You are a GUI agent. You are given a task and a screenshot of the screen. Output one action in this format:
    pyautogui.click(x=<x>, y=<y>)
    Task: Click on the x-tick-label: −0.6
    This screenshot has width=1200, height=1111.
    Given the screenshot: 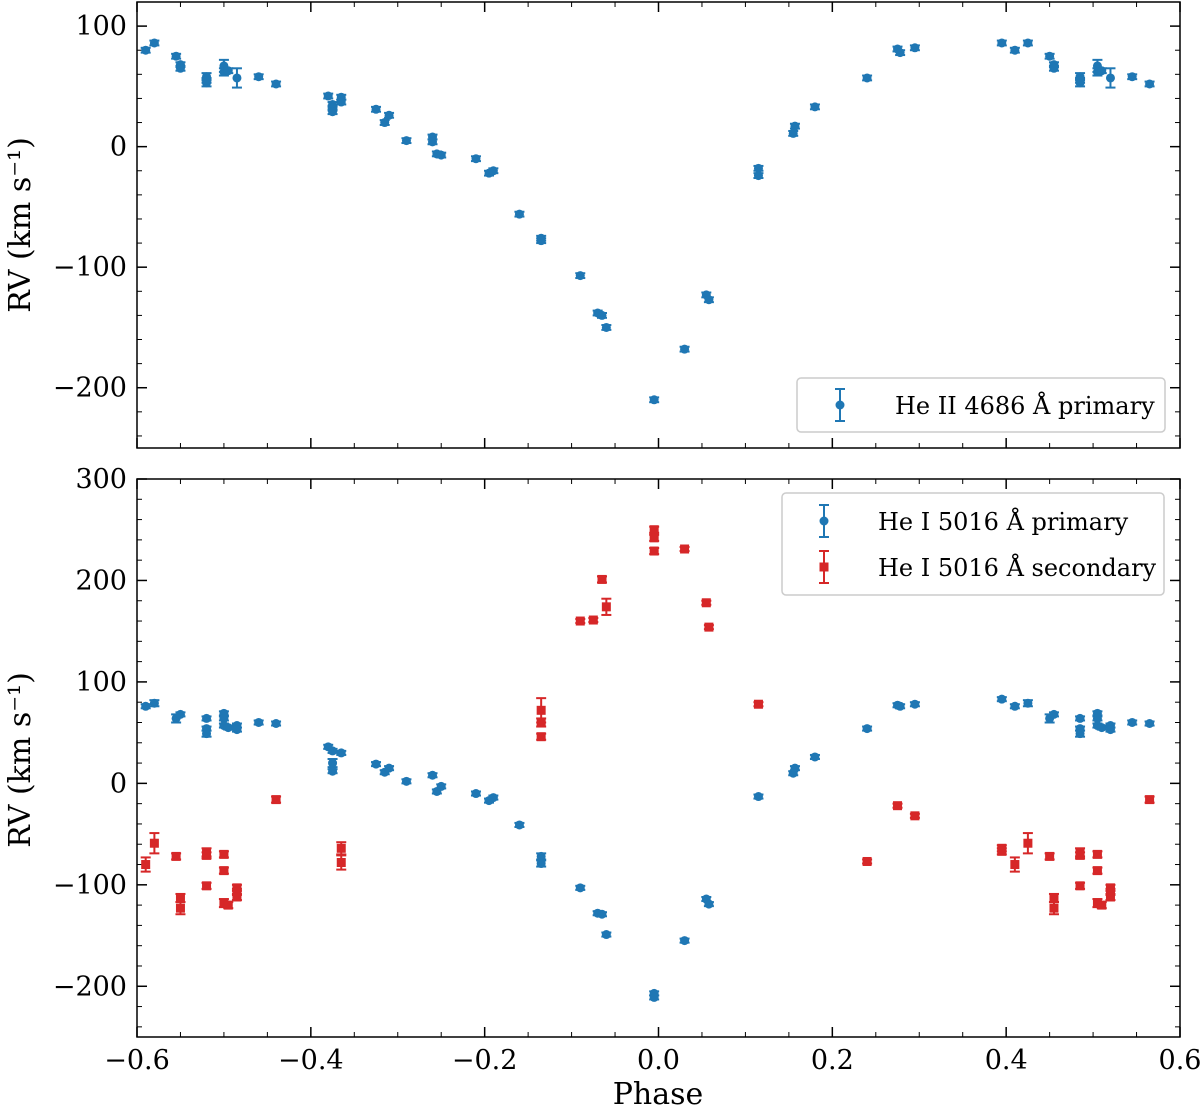 What is the action you would take?
    pyautogui.click(x=137, y=1060)
    